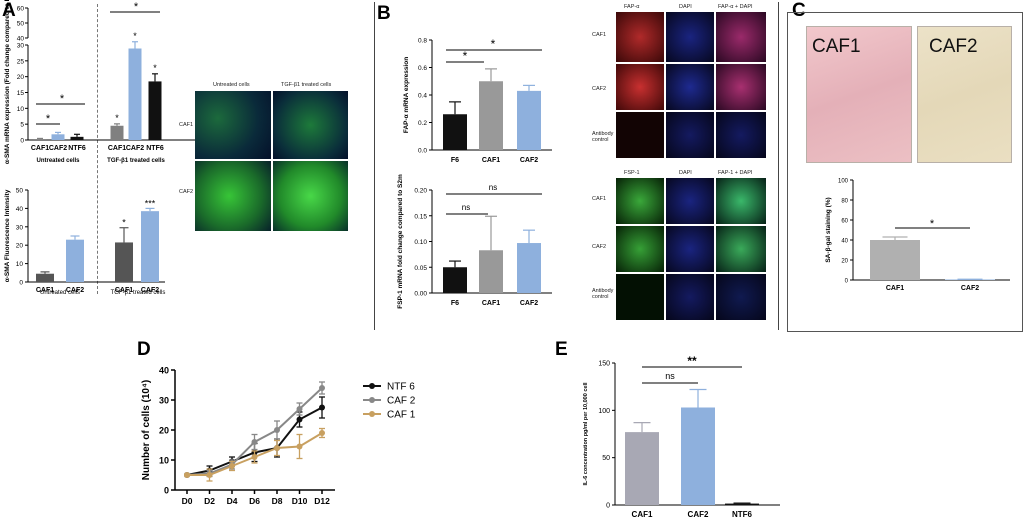 This screenshot has width=1026, height=520. Describe the element at coordinates (640, 249) in the screenshot. I see `micrograph-b2-fsp-caf2` at that location.